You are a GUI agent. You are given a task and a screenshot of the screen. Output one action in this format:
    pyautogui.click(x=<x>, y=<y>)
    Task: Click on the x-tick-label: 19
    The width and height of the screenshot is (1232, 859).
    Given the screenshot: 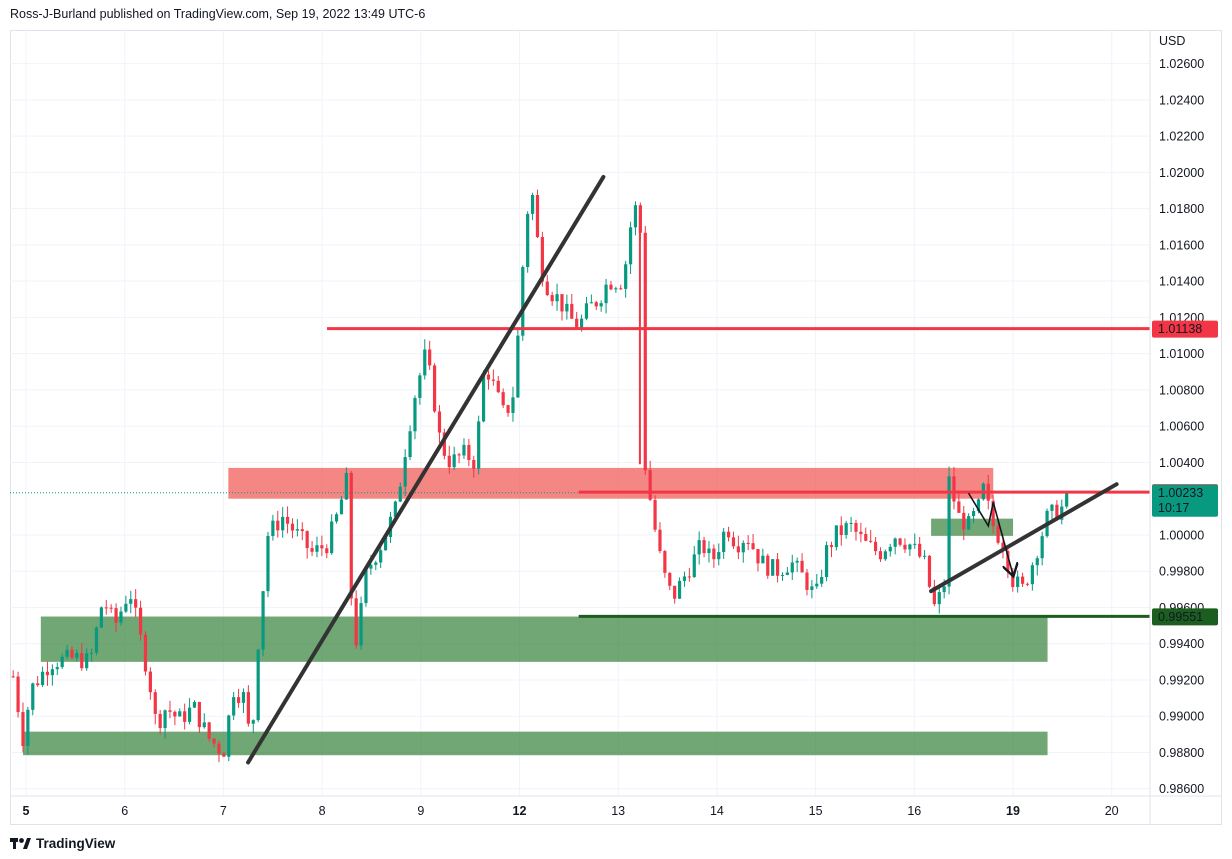 What is the action you would take?
    pyautogui.click(x=1013, y=811)
    